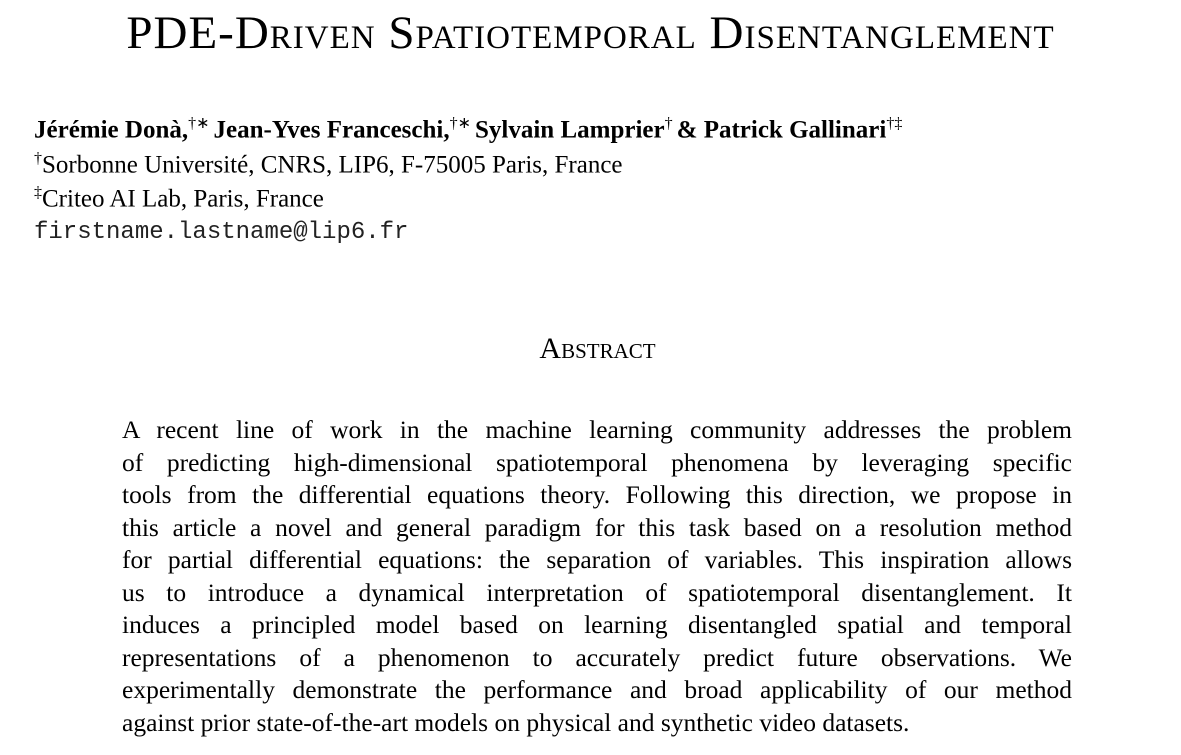  Describe the element at coordinates (894, 123) in the screenshot. I see `author-marks: †‡` at that location.